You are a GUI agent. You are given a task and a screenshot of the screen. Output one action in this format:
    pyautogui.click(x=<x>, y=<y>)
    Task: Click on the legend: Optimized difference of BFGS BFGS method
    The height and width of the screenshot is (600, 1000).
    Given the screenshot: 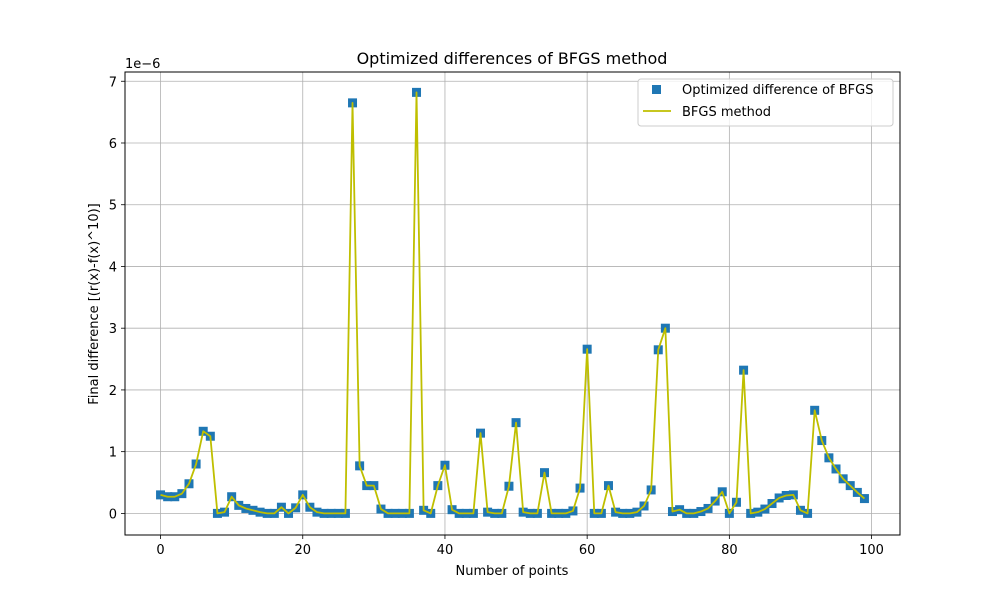 What is the action you would take?
    pyautogui.click(x=765, y=102)
    